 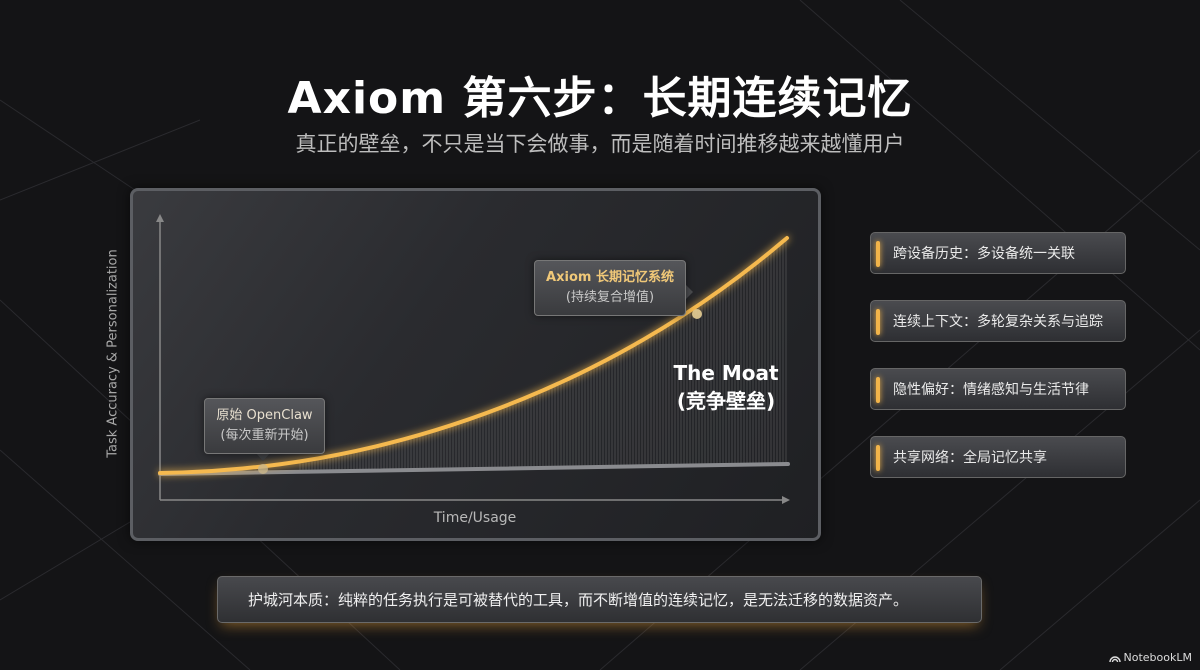 I want to click on feature-label: 跨设备历史：多设备统一关联, so click(x=984, y=254).